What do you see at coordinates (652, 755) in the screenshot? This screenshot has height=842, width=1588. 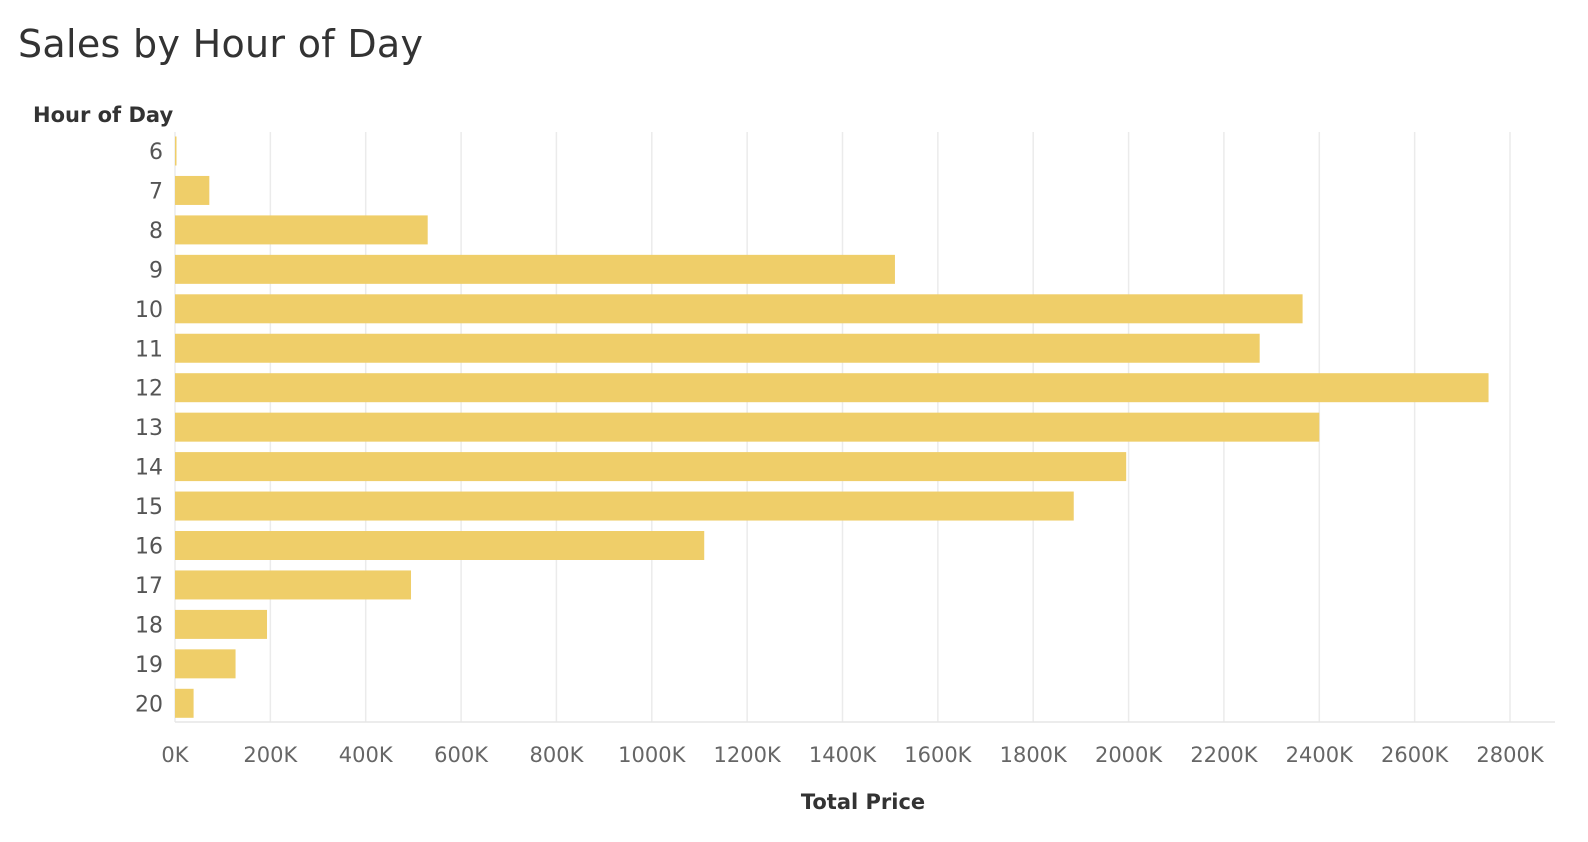 I see `x-tick-label: 1000K` at bounding box center [652, 755].